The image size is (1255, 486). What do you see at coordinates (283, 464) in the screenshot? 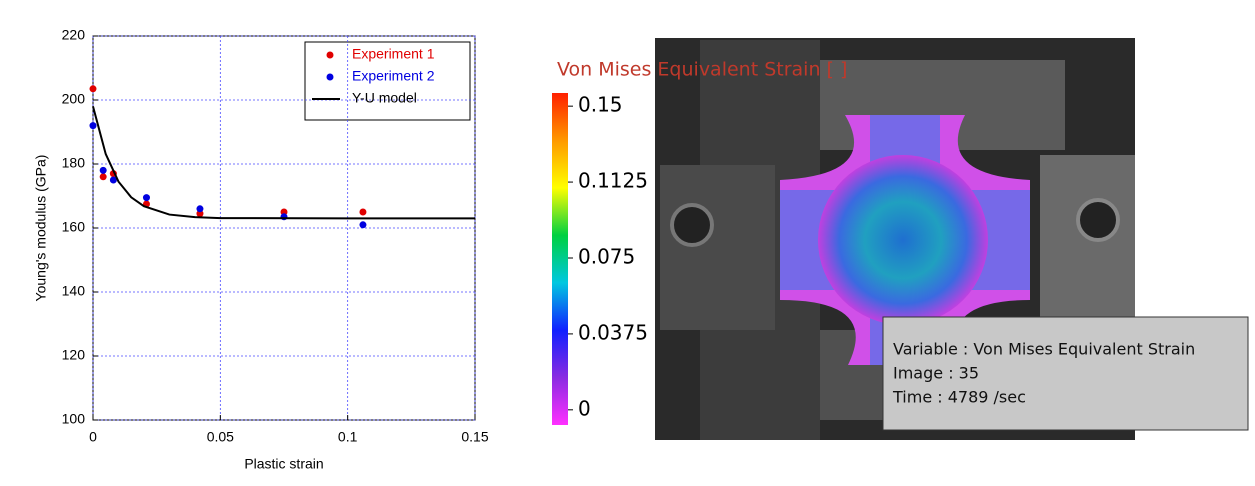
I see `x-axis-label: Plastic strain` at bounding box center [283, 464].